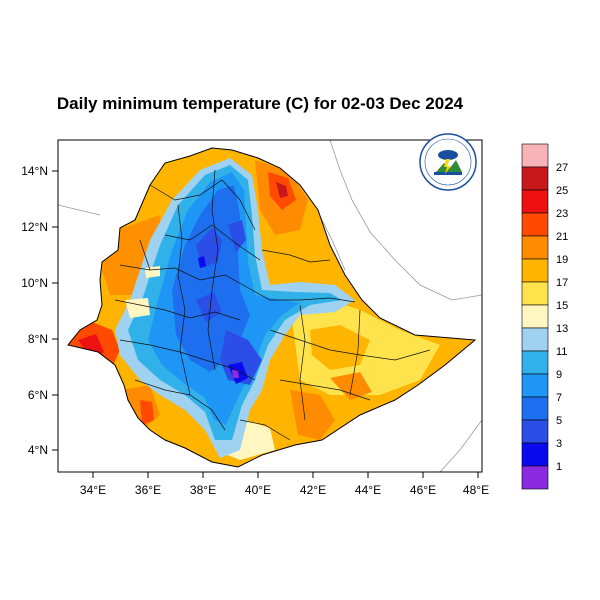 The height and width of the screenshot is (600, 600). Describe the element at coordinates (559, 375) in the screenshot. I see `colorbar-label: 9` at that location.